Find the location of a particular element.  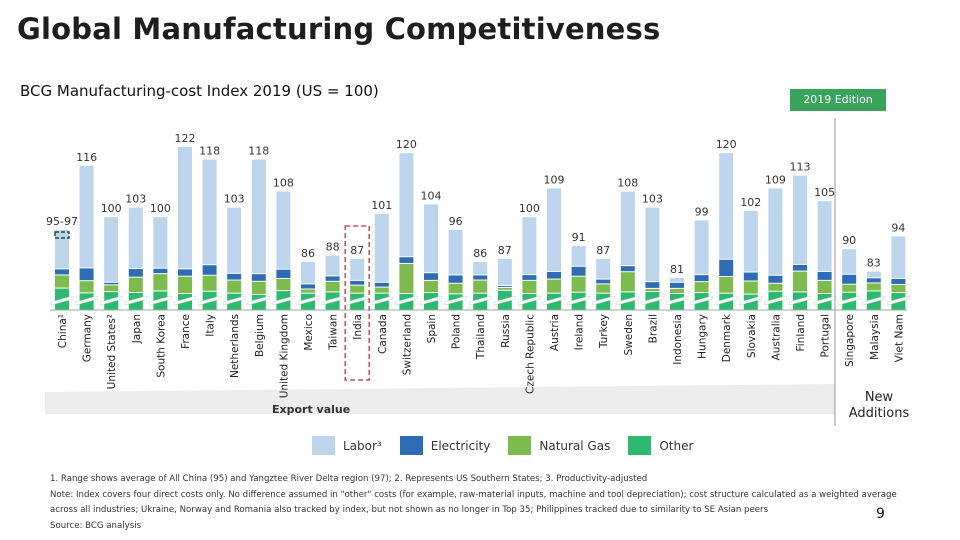

category-label: South Korea is located at coordinates (161, 346).